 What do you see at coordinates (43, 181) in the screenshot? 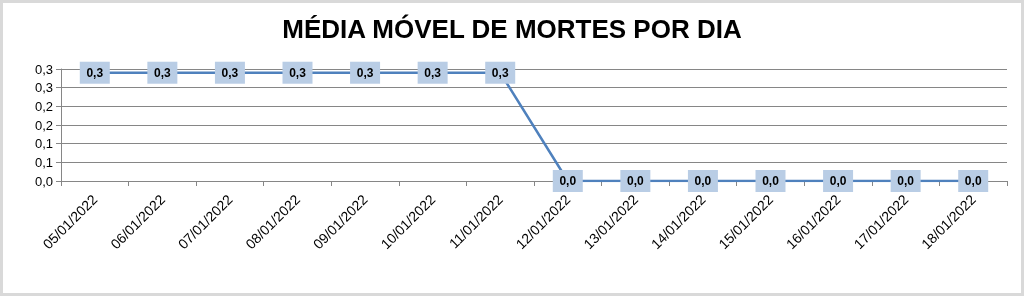
I see `y-tick-label: 0,0` at bounding box center [43, 181].